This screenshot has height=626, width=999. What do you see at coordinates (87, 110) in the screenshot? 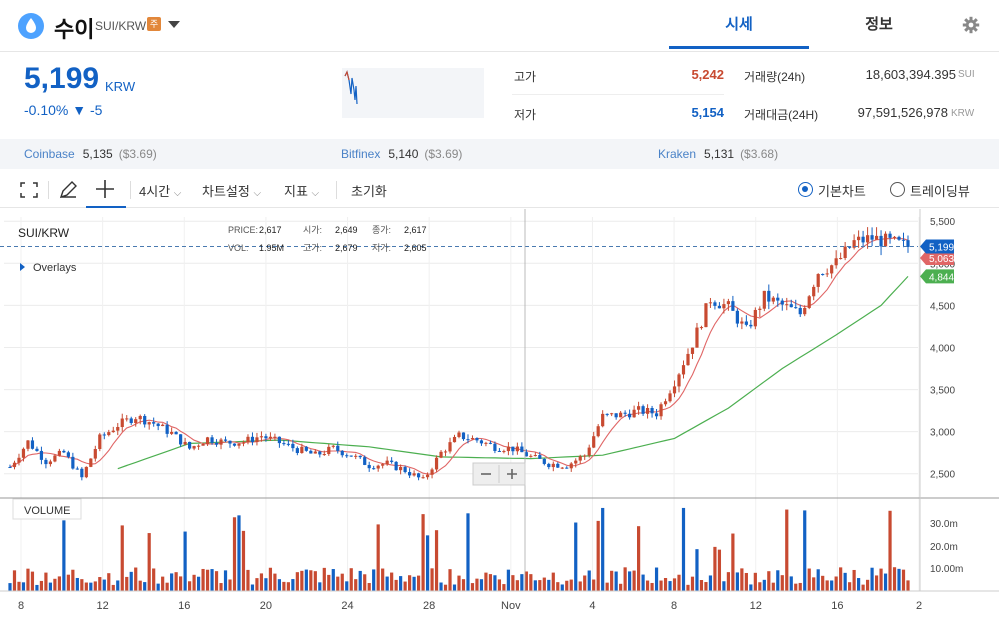
I see `change-abs: ▼ -5` at bounding box center [87, 110].